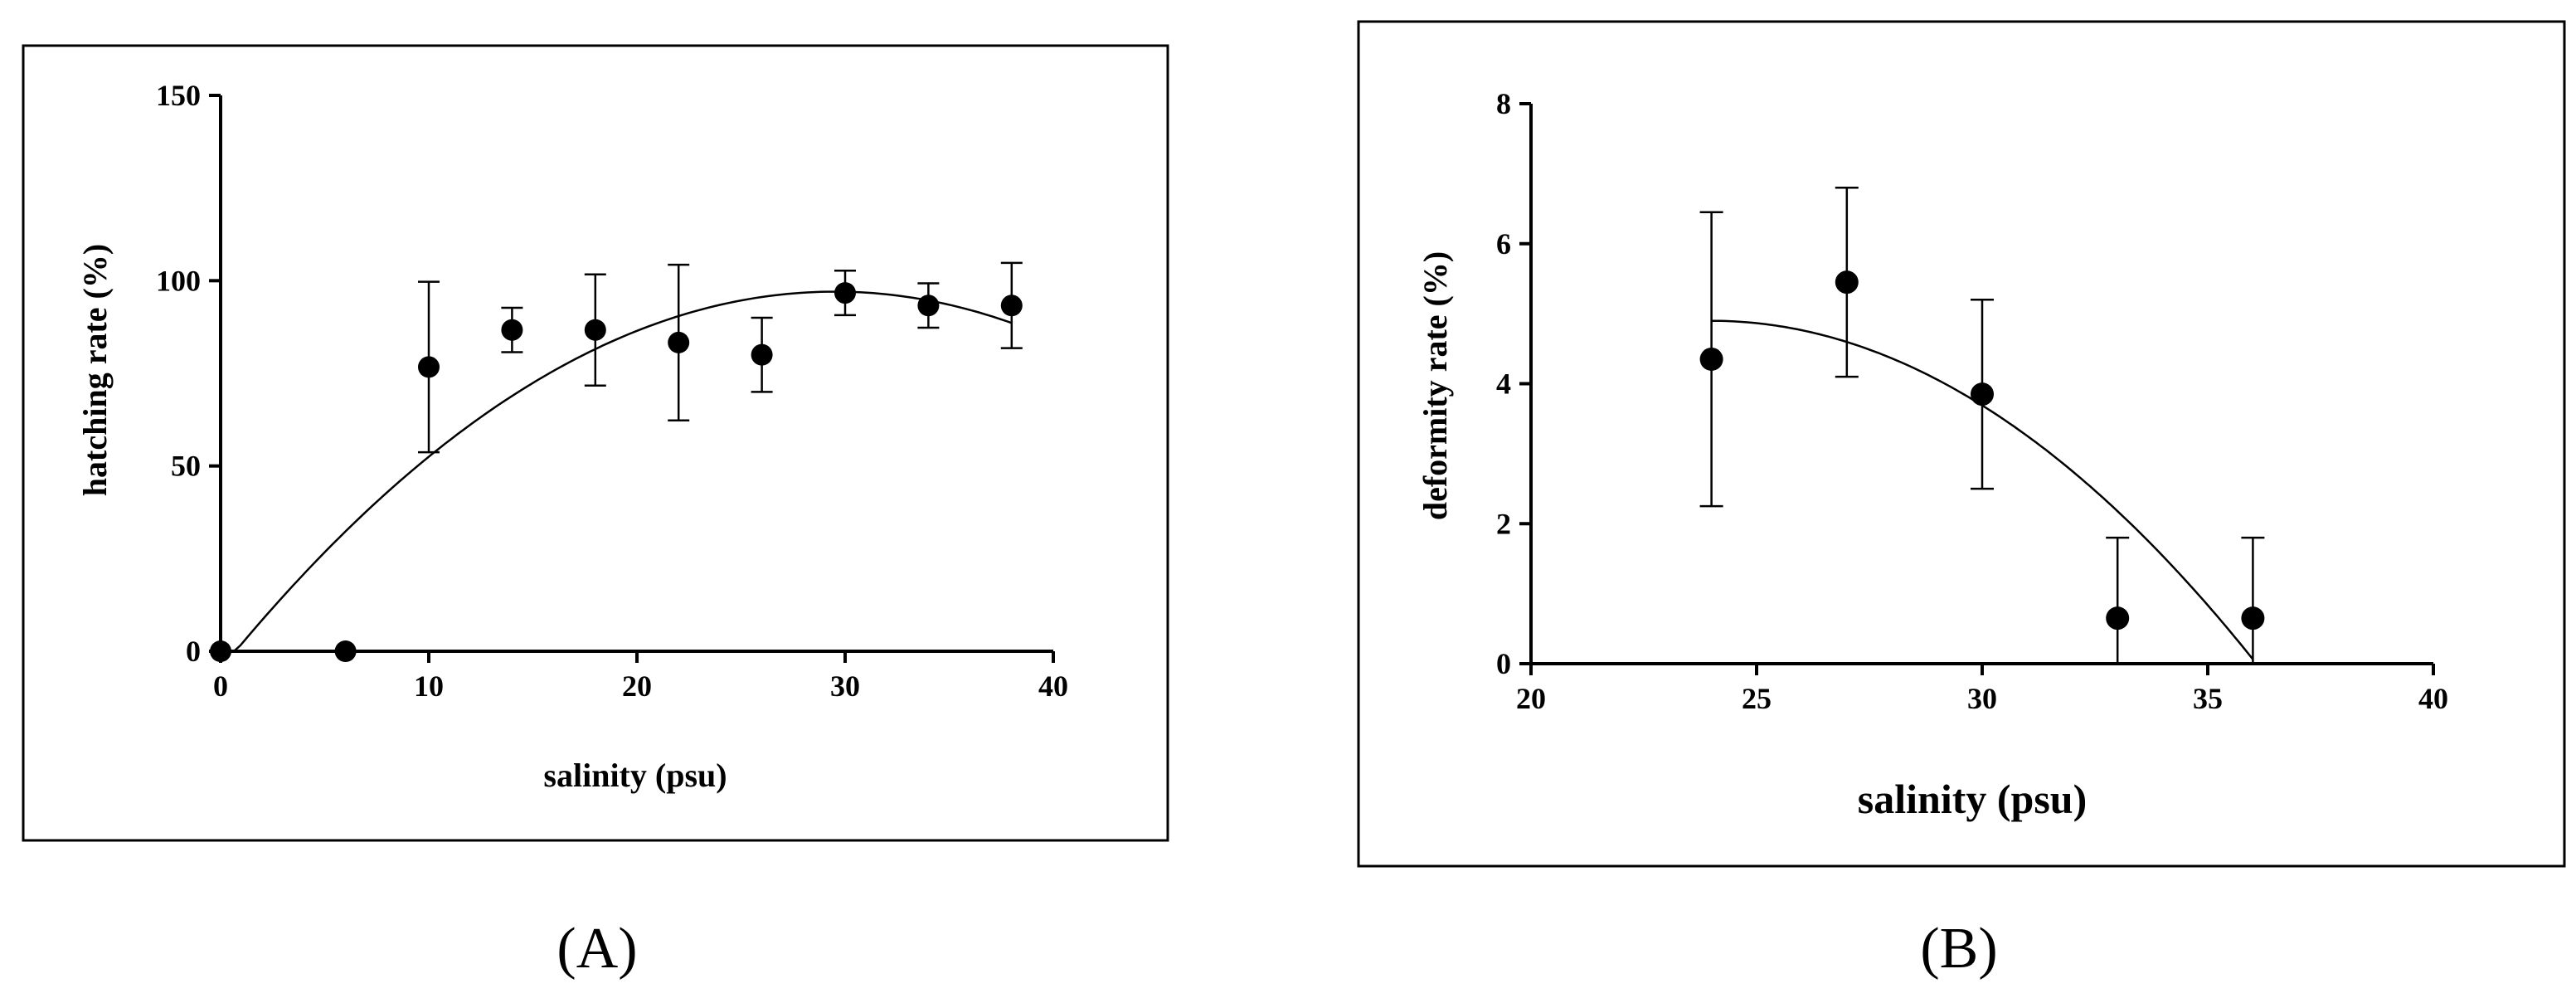  What do you see at coordinates (1503, 384) in the screenshot?
I see `y-tick-label: 4` at bounding box center [1503, 384].